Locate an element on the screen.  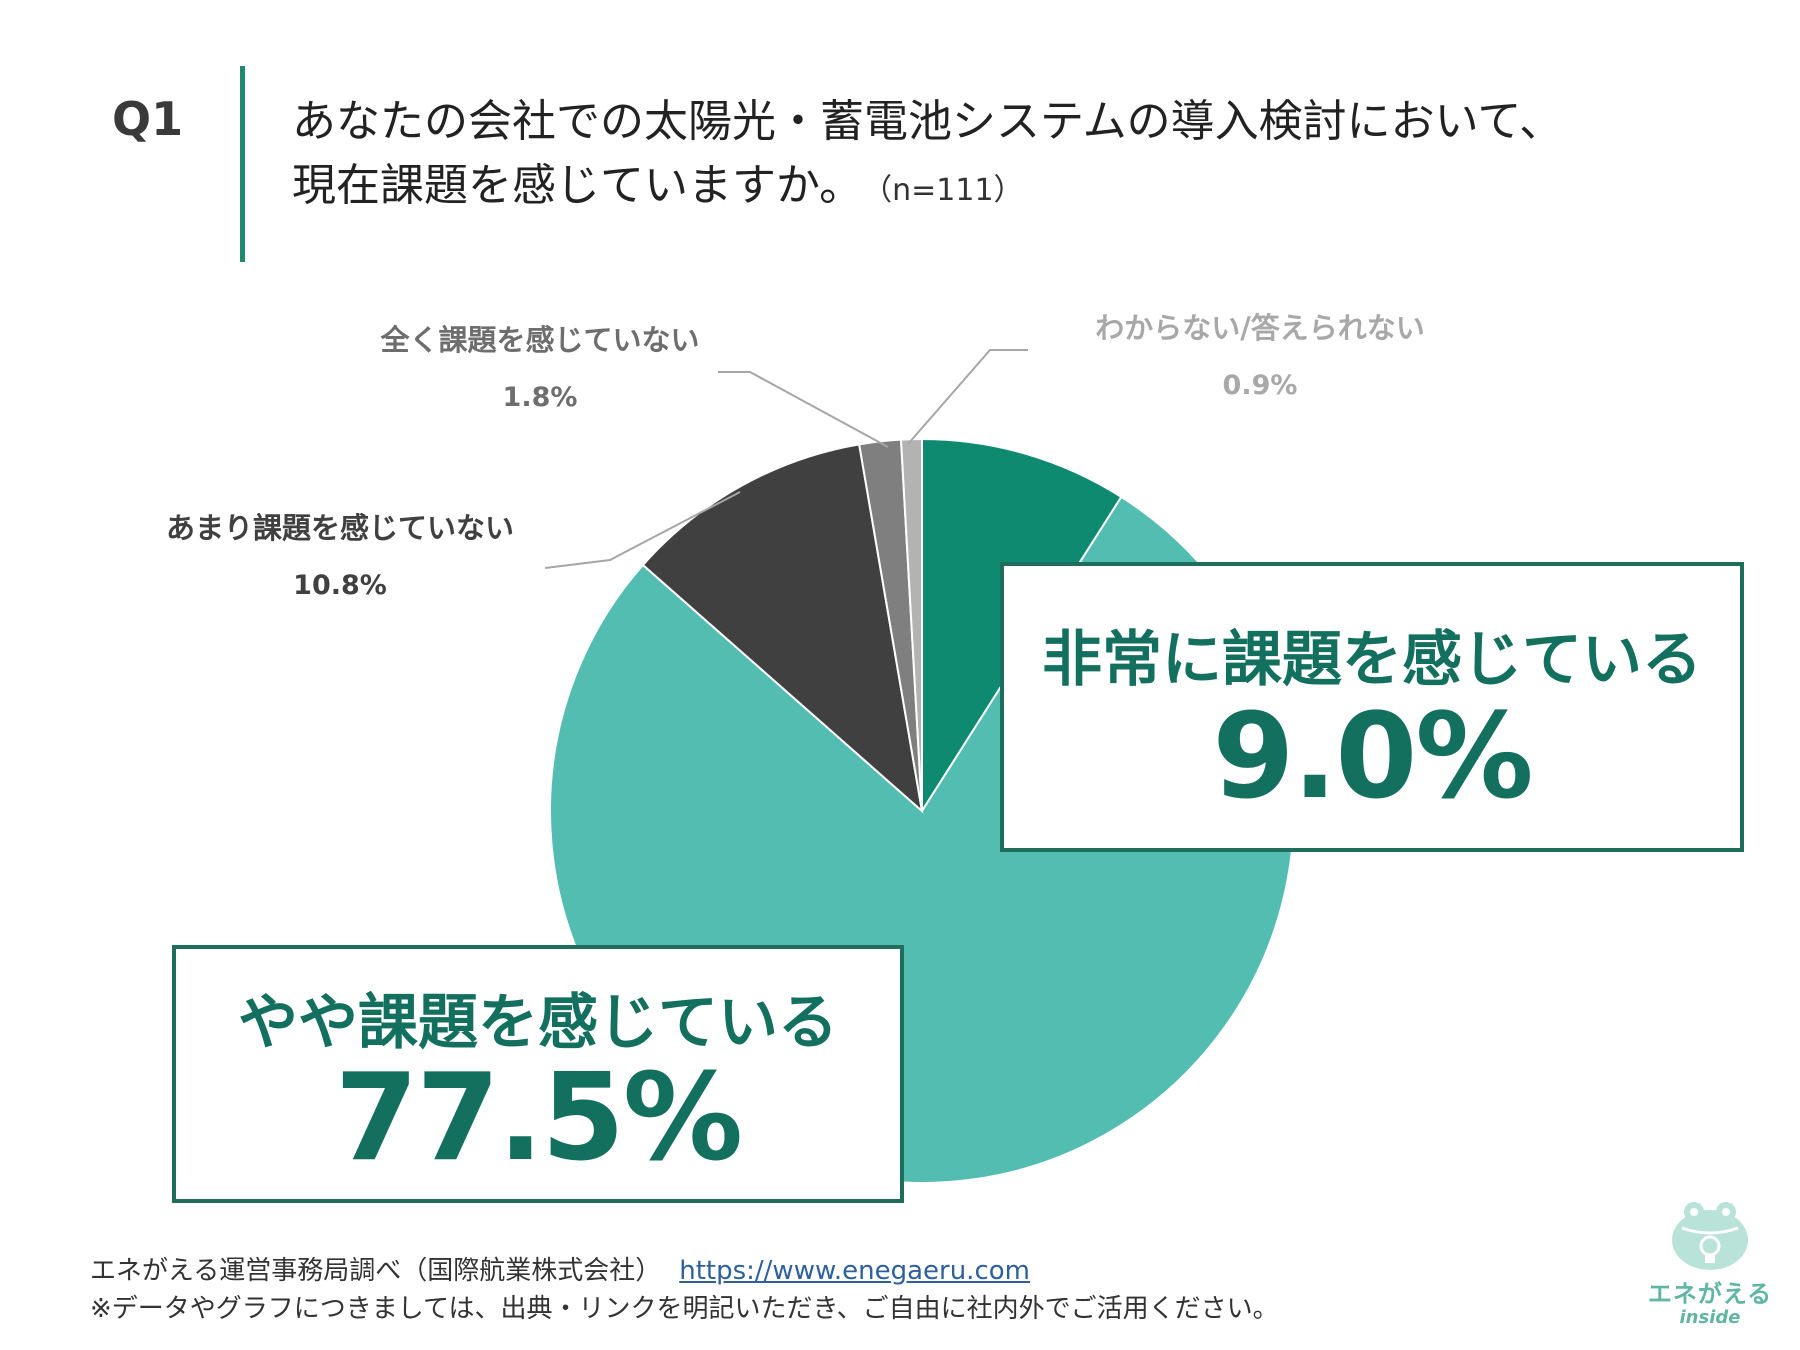
label-not-at-all-pct: 1.8% is located at coordinates (540, 397).